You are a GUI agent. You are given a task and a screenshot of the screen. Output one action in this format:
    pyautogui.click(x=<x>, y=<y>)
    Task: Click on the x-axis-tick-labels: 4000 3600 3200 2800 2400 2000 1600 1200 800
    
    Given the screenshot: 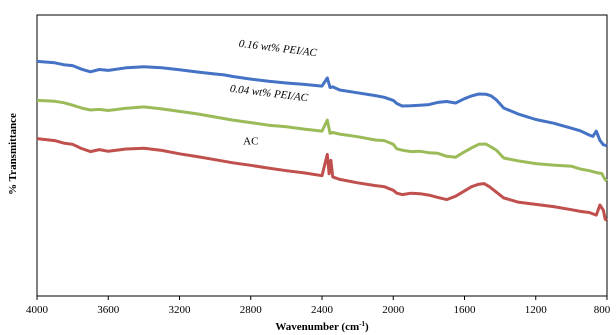 What is the action you would take?
    pyautogui.click(x=318, y=306)
    